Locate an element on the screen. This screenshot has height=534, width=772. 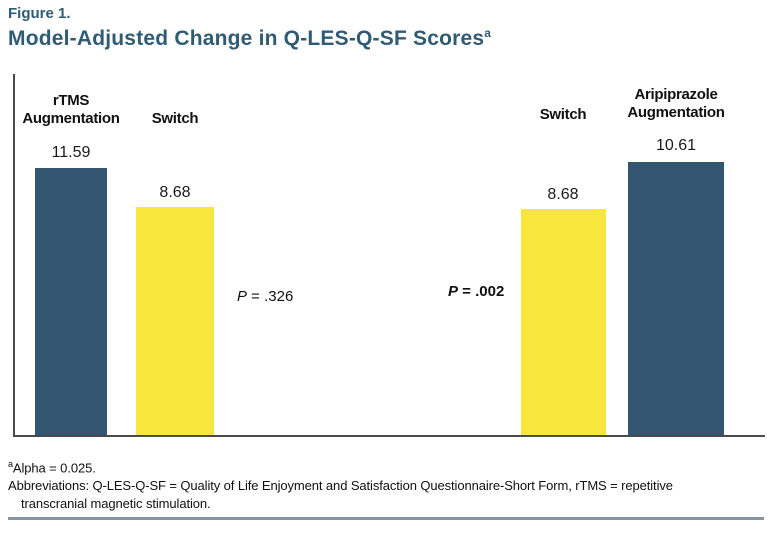
bottom-divider is located at coordinates (386, 518).